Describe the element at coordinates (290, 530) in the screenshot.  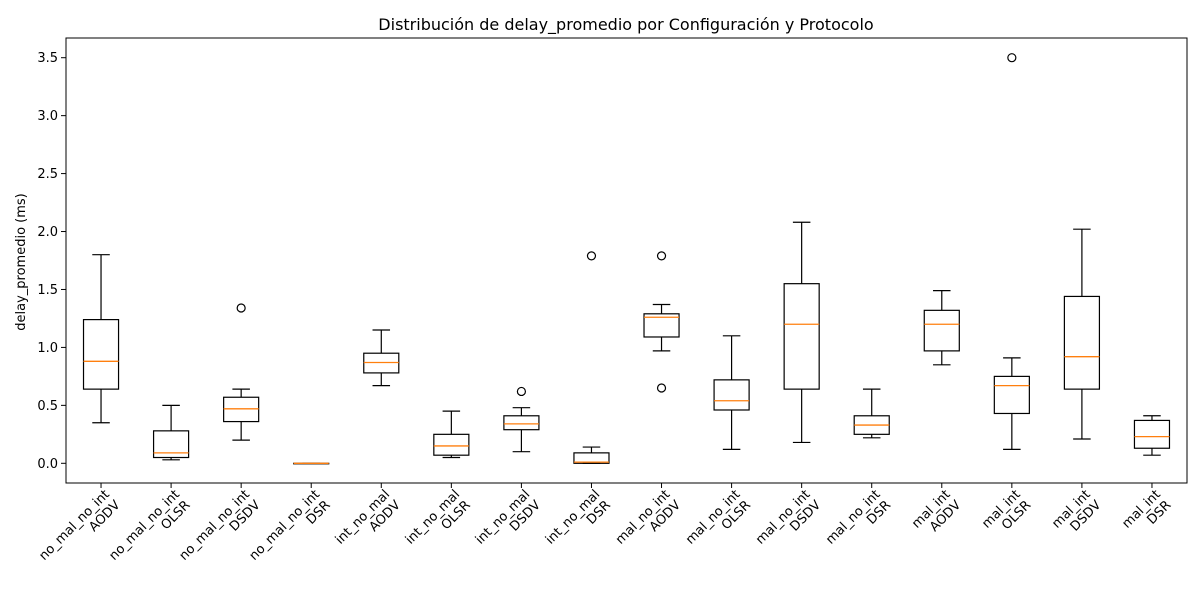
I see `x-tick-label: no_mal_no_intDSR` at that location.